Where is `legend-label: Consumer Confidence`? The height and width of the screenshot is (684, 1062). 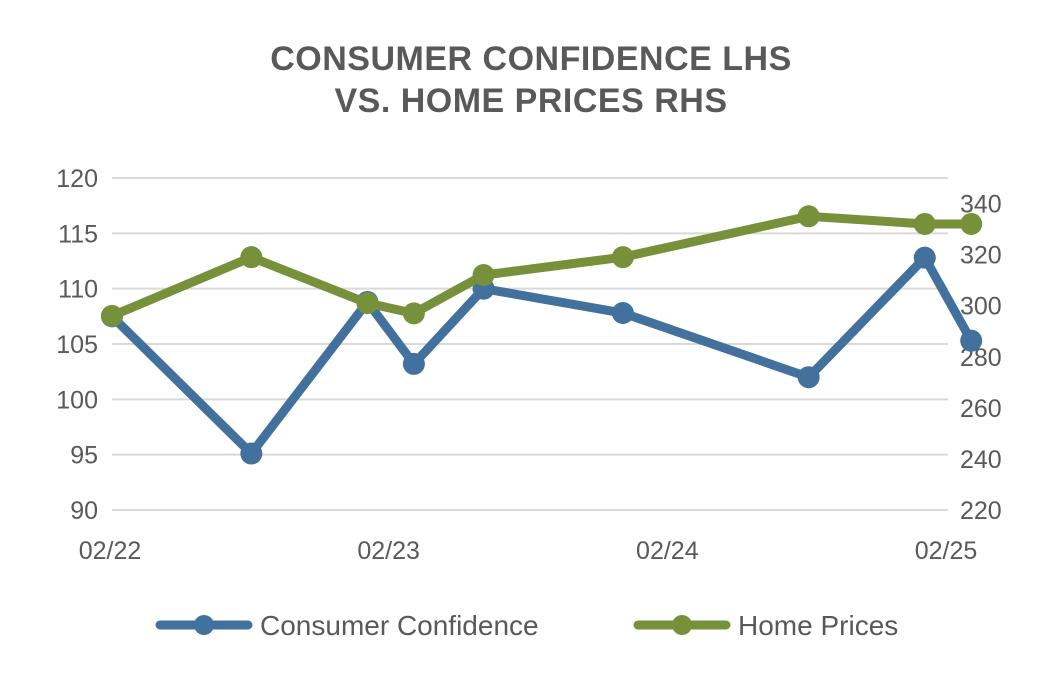 legend-label: Consumer Confidence is located at coordinates (399, 625).